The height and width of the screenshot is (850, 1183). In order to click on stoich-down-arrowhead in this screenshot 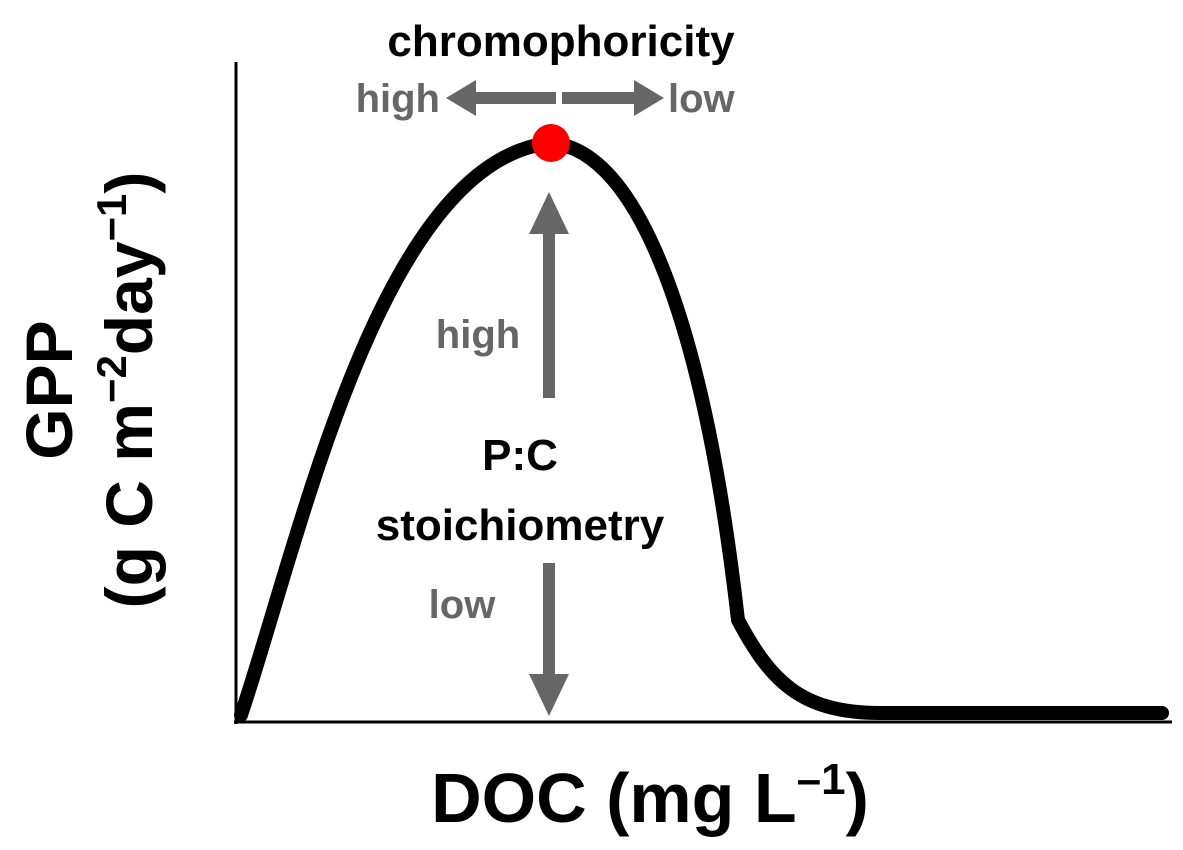, I will do `click(549, 695)`.